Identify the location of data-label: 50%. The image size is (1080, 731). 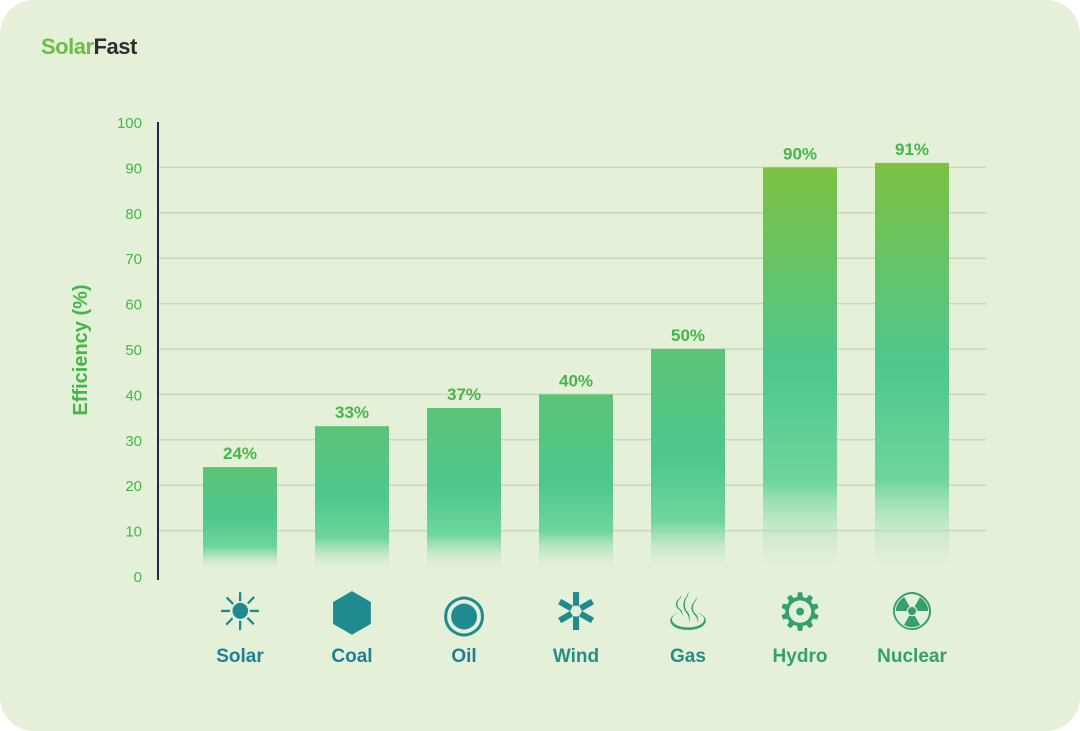
(688, 335).